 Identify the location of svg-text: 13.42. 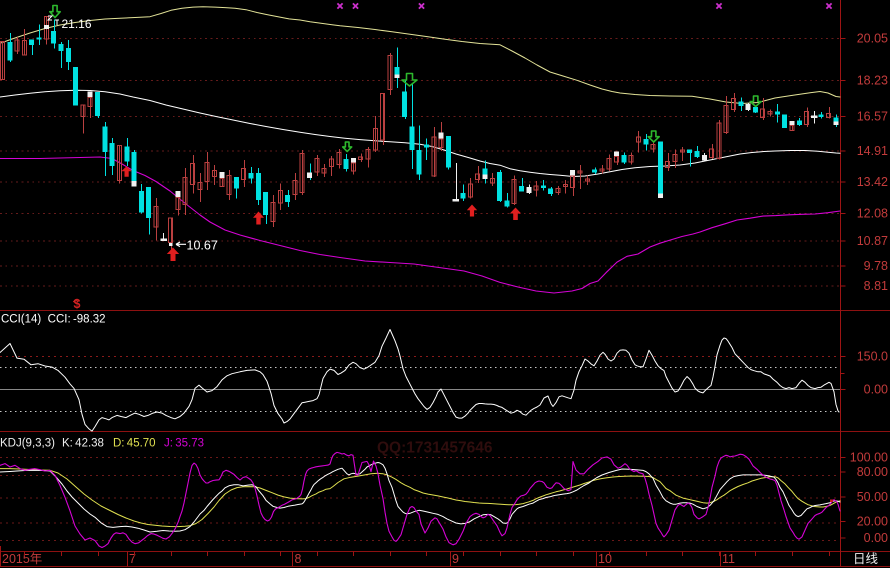
(872, 182).